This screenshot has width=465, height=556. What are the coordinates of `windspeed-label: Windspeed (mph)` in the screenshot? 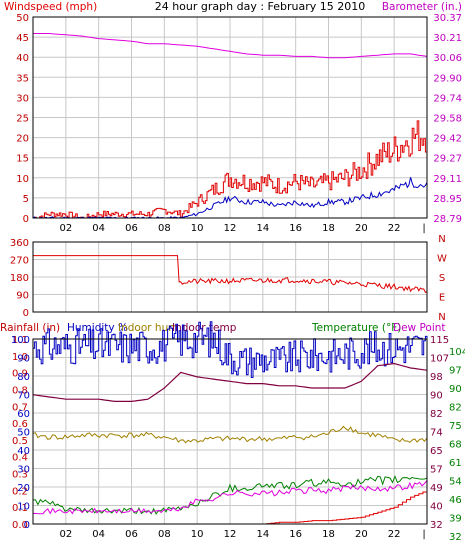 It's located at (50, 7).